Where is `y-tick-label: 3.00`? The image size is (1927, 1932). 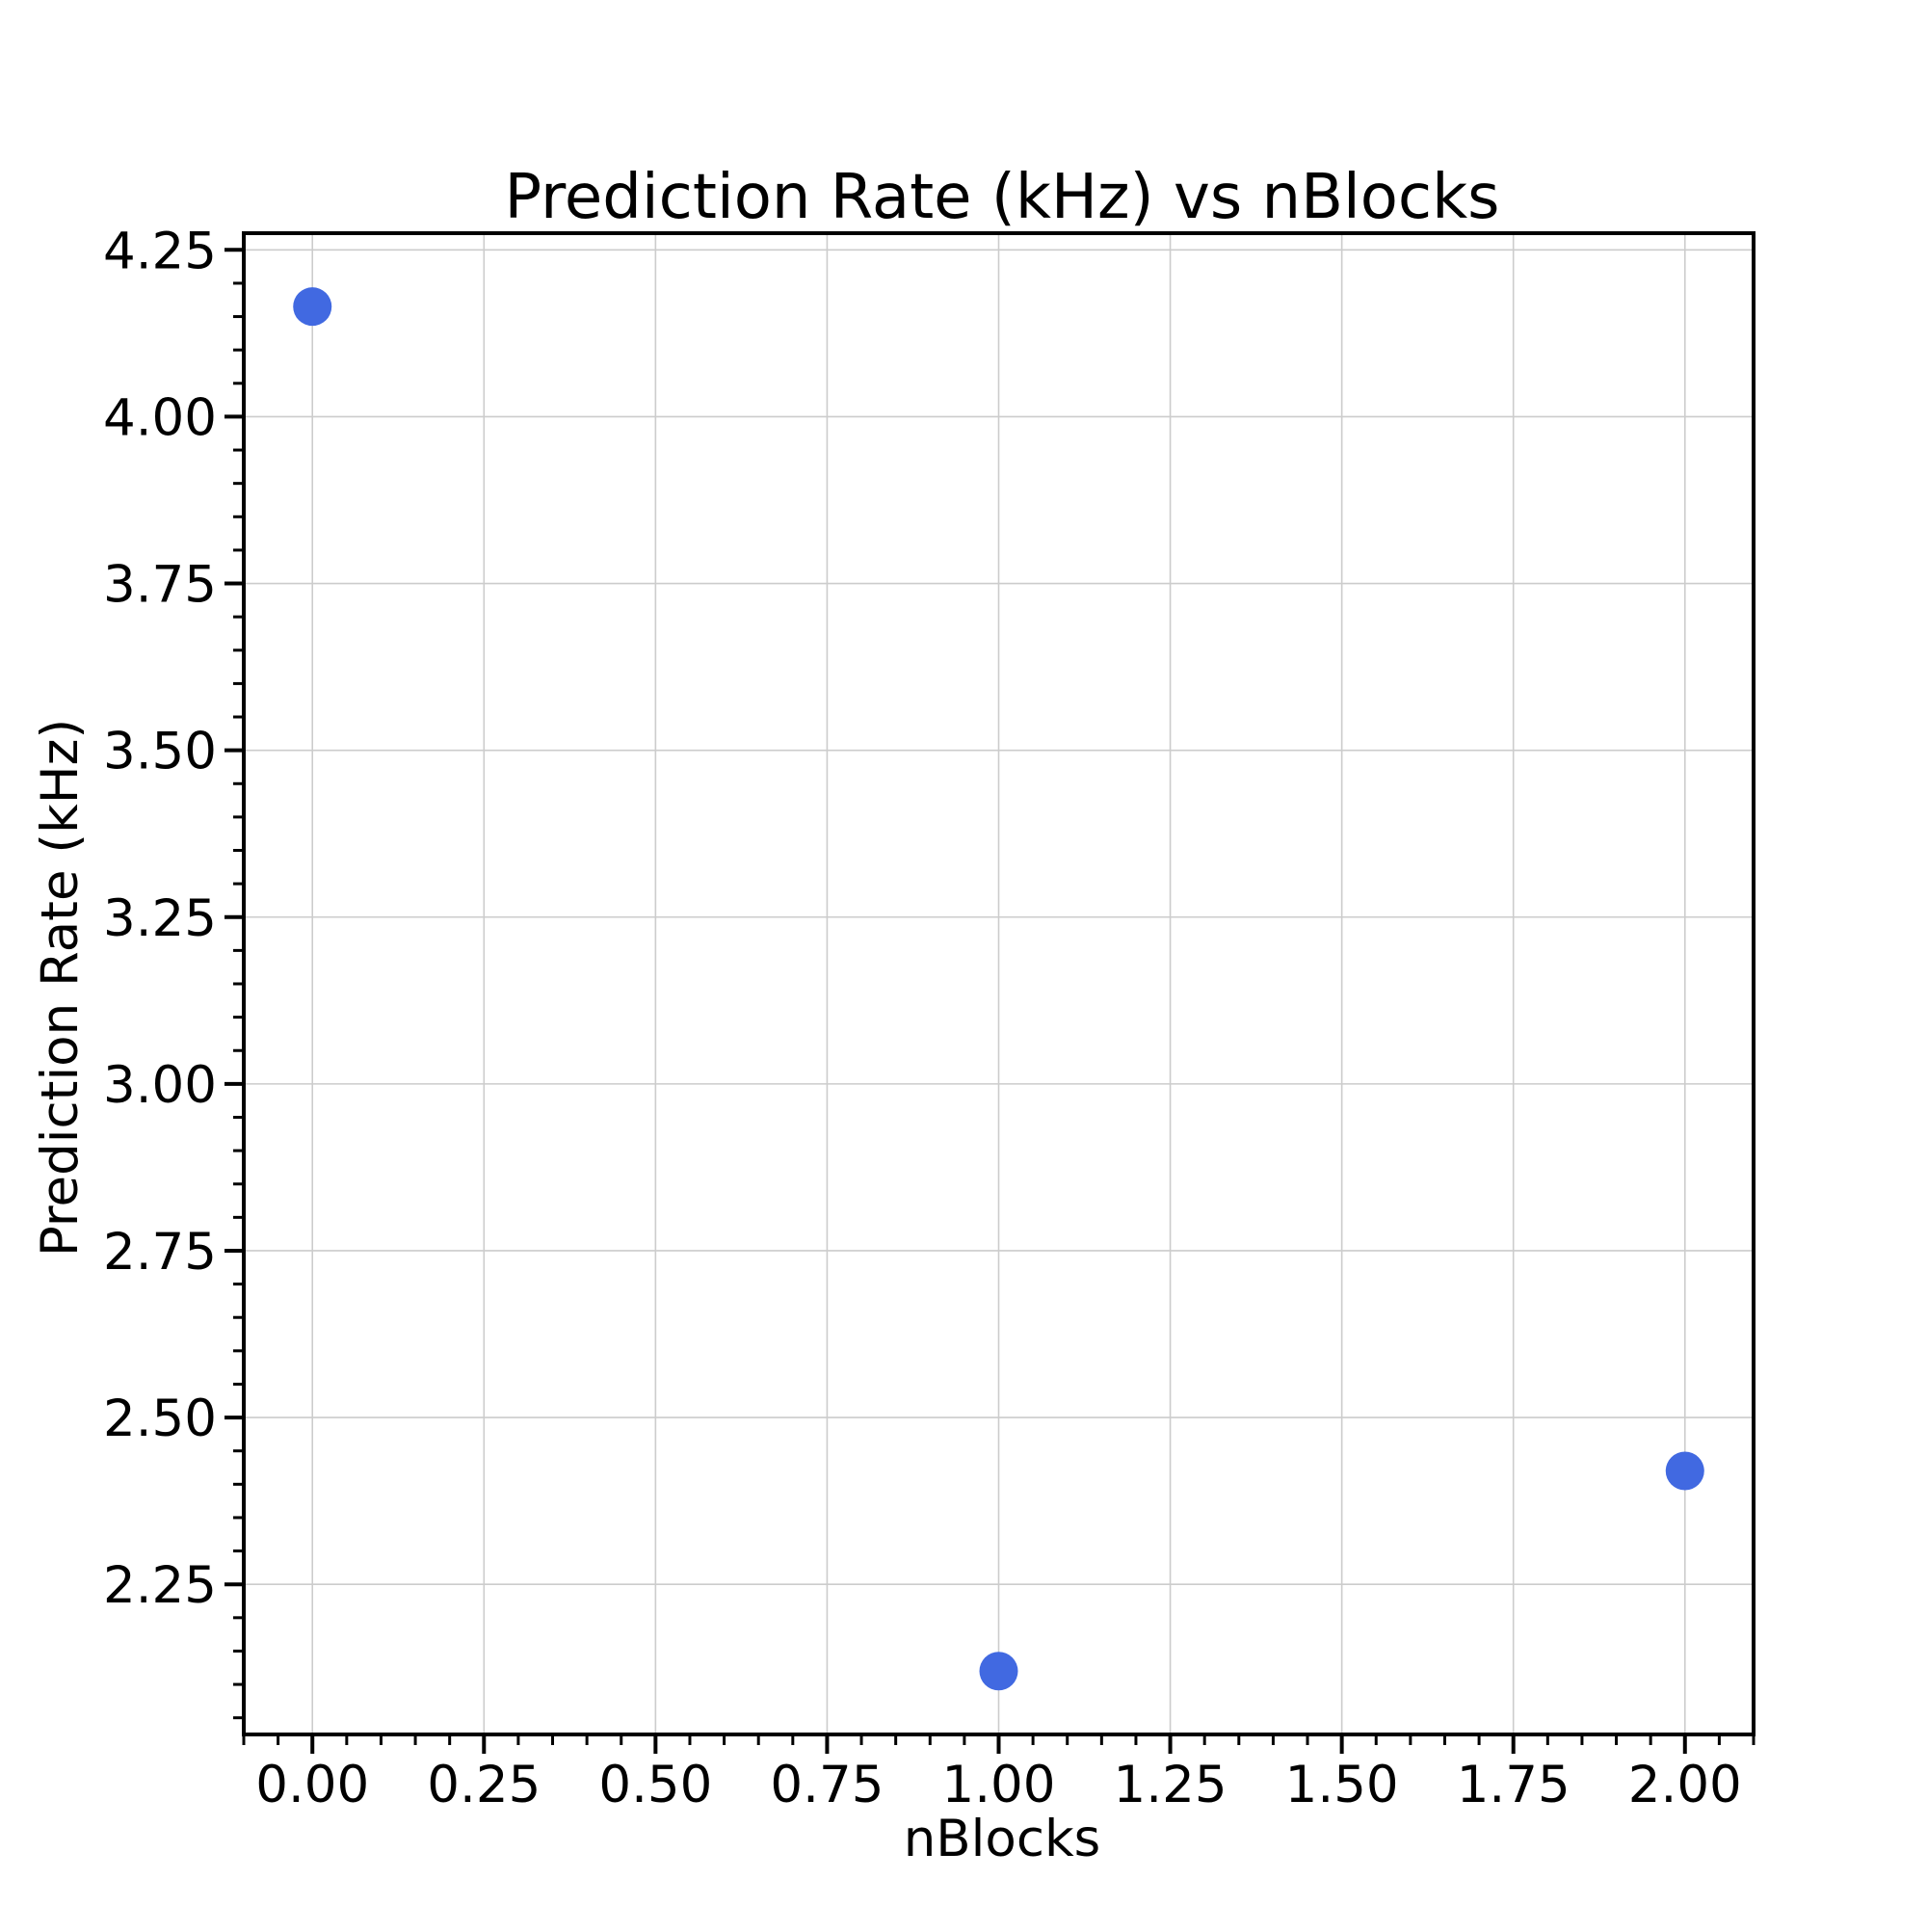 y-tick-label: 3.00 is located at coordinates (160, 1085).